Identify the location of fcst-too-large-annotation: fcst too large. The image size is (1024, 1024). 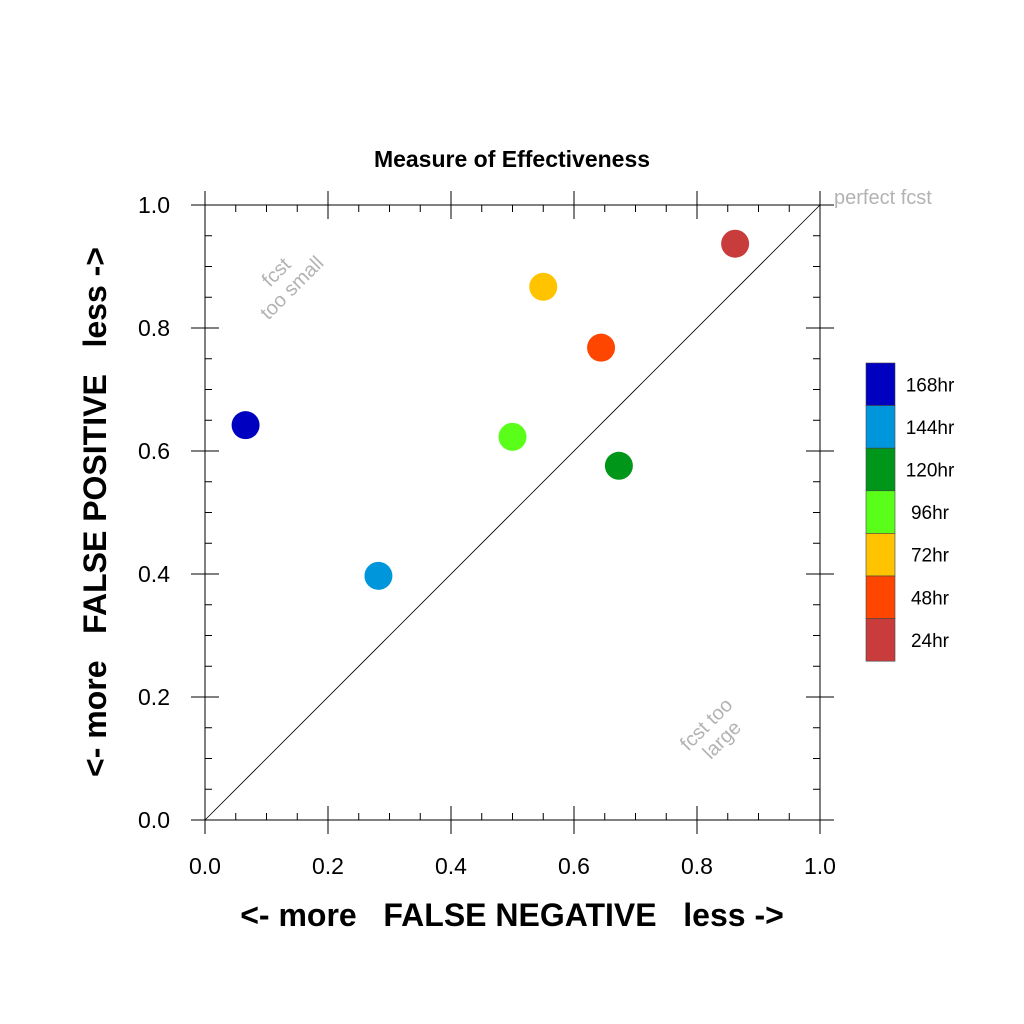
(711, 729).